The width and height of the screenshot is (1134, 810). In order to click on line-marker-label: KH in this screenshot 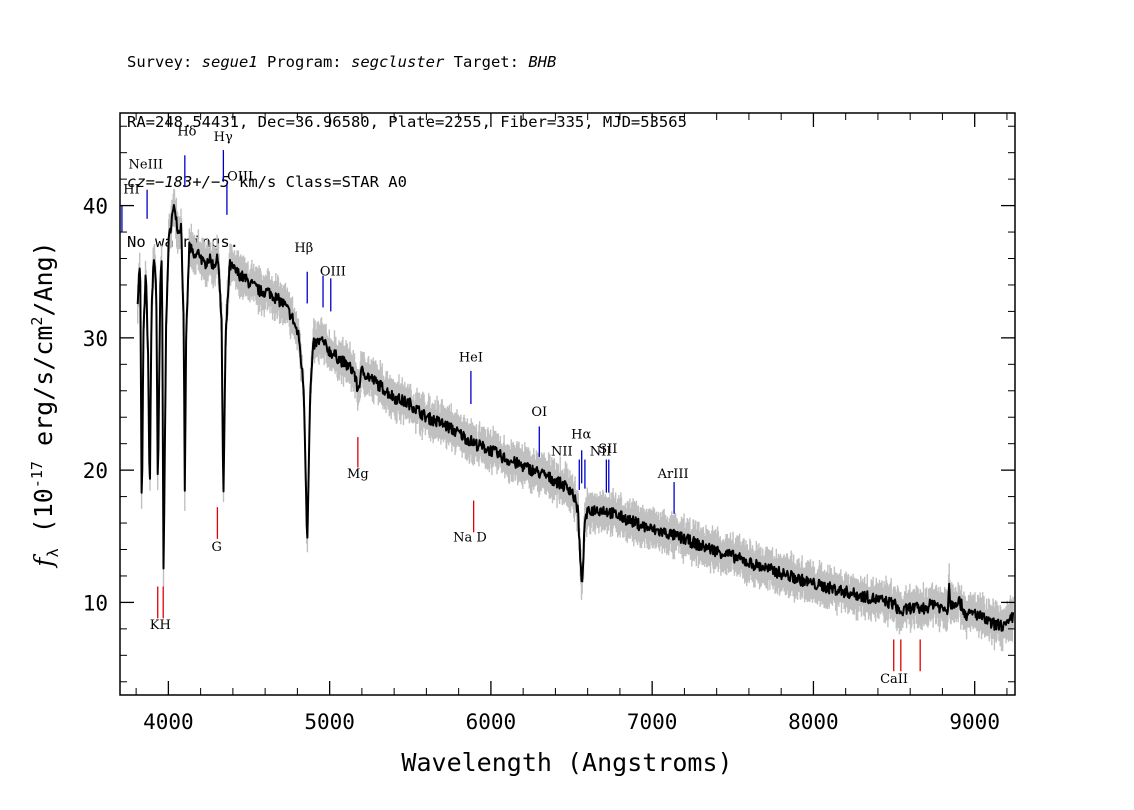, I will do `click(160, 625)`.